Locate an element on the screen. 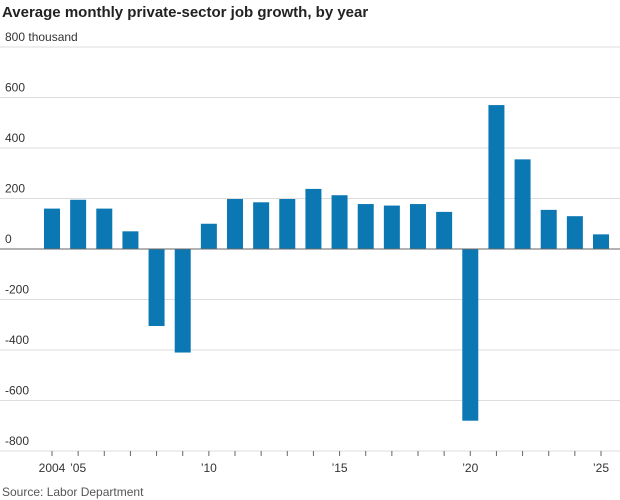  y-tick-label: 600 is located at coordinates (15, 88).